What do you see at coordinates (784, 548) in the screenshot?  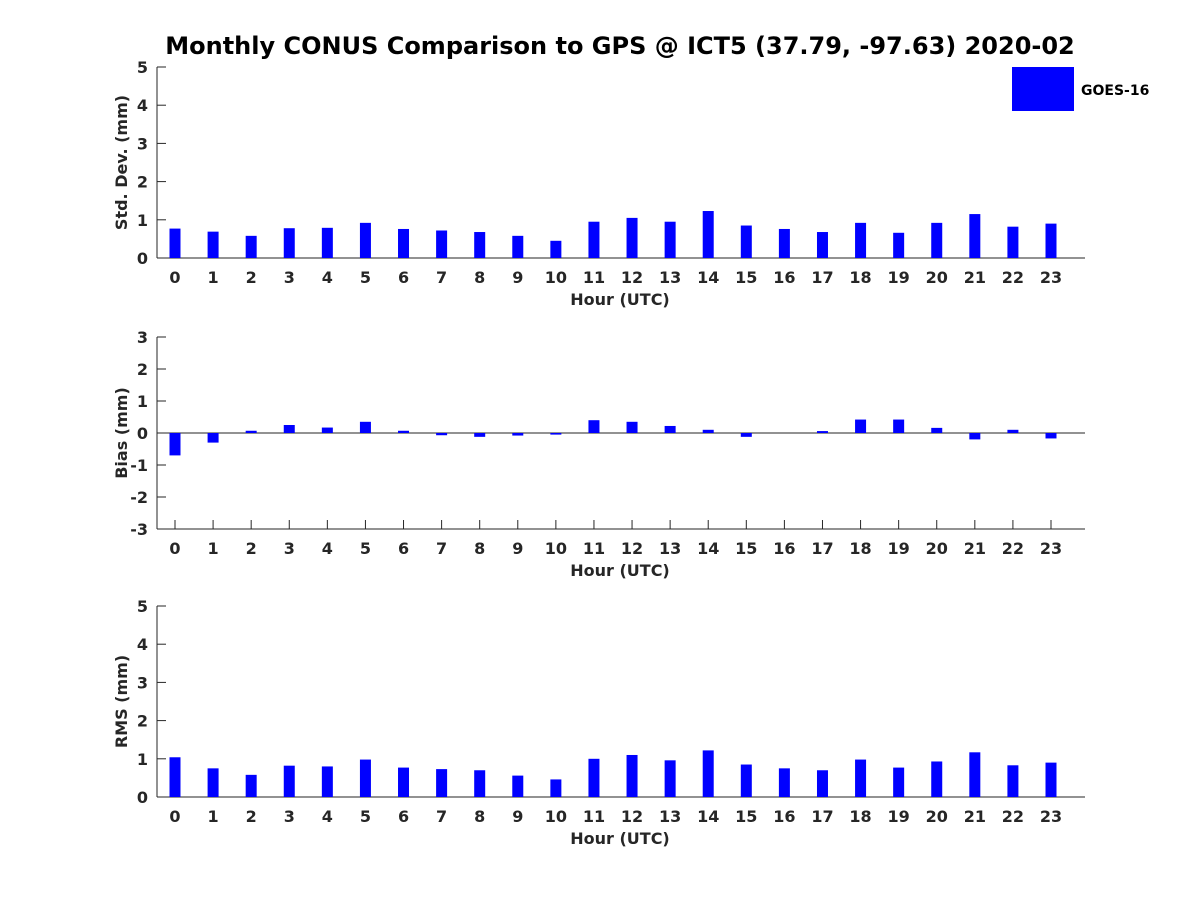 I see `bias-x-tick-label: 16` at bounding box center [784, 548].